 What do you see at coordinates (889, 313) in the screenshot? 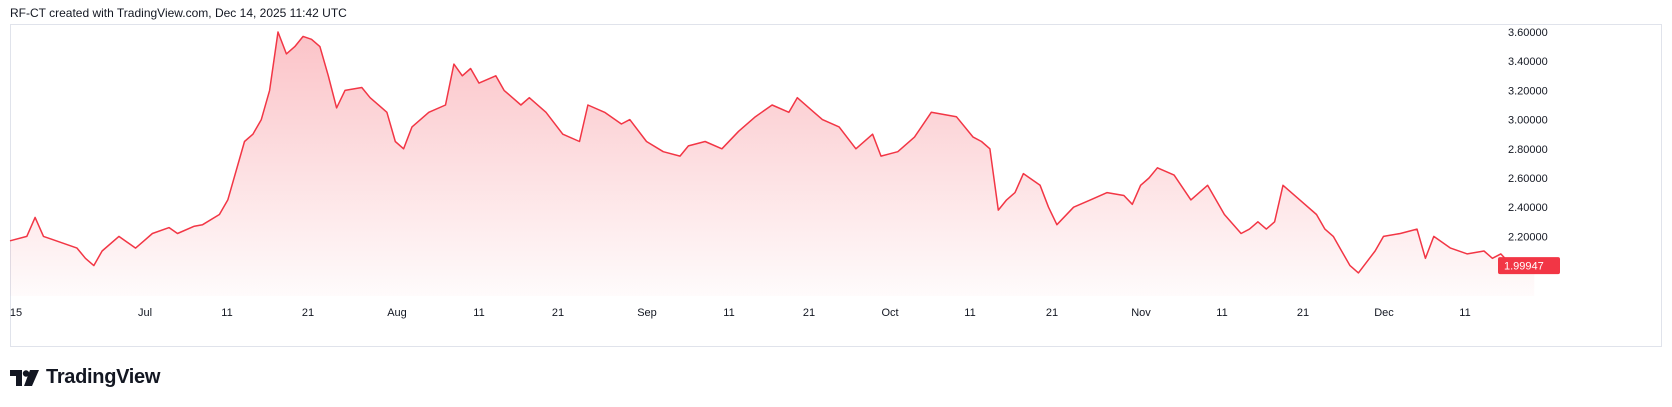
I see `x-tick-label: Oct` at bounding box center [889, 313].